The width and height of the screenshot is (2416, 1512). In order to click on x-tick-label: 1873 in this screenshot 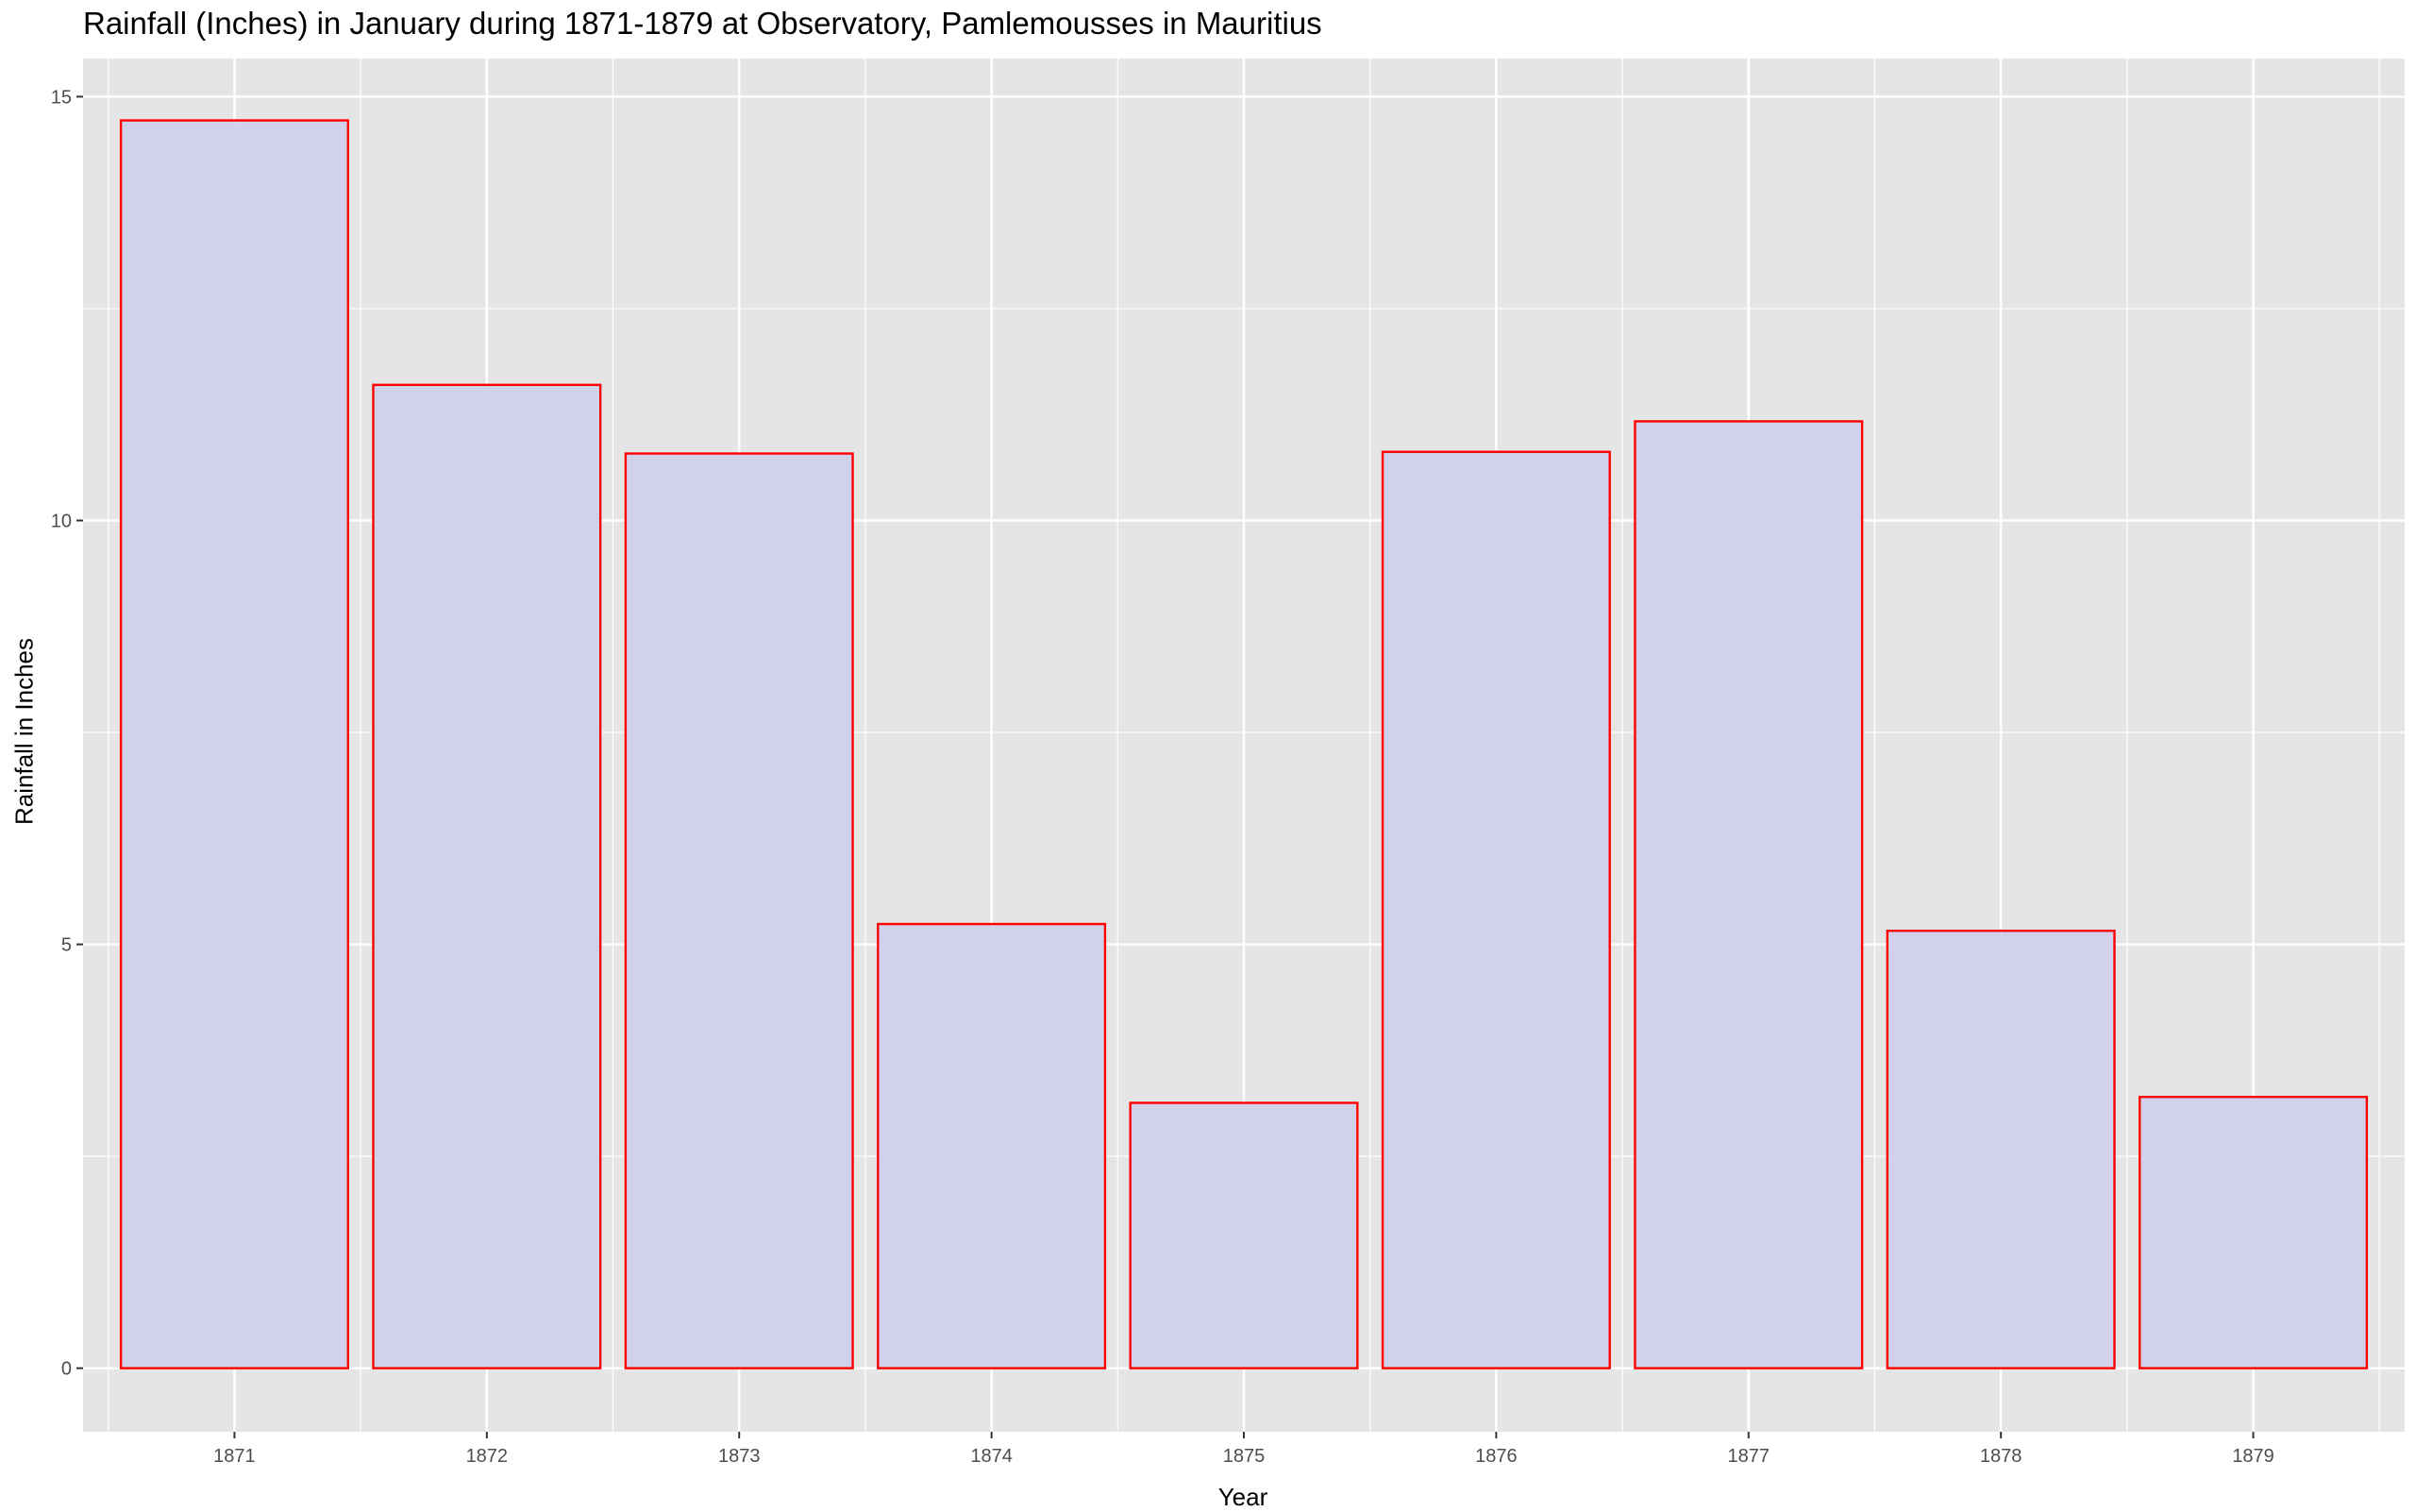, I will do `click(739, 1456)`.